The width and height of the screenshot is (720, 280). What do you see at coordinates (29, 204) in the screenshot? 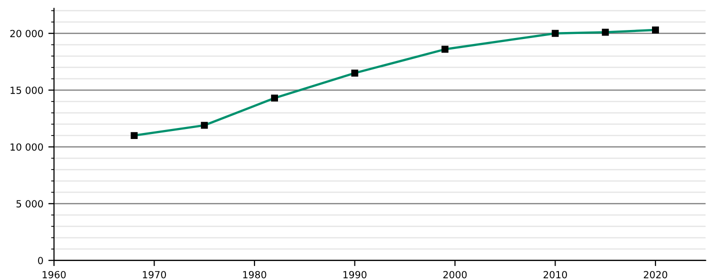
I see `y-tick-label: 5 000` at bounding box center [29, 204].